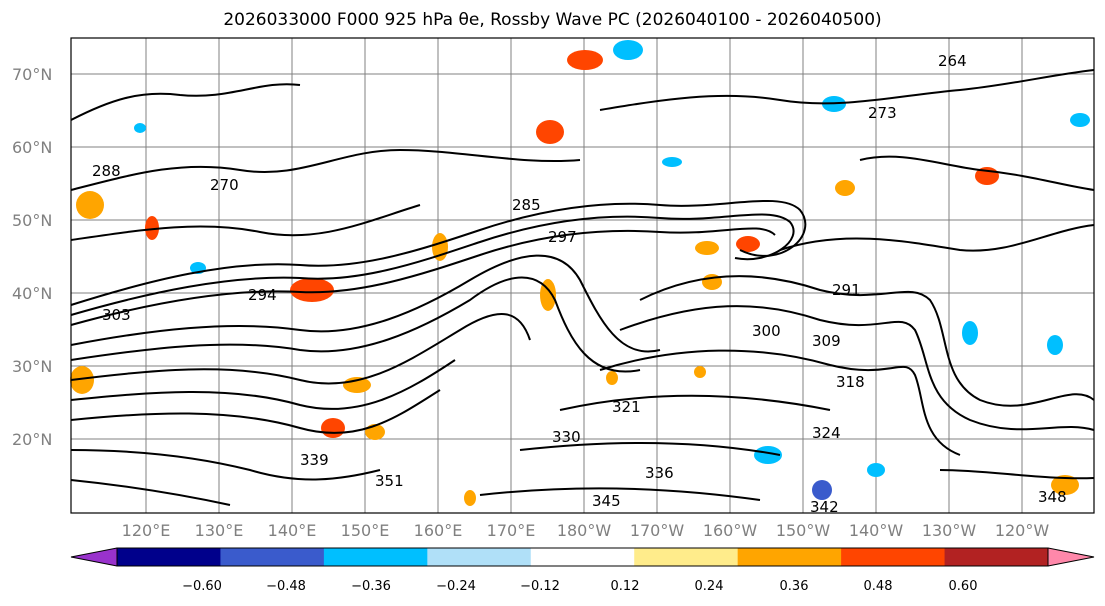  I want to click on colorbar-tick-label: −0.12, so click(540, 586).